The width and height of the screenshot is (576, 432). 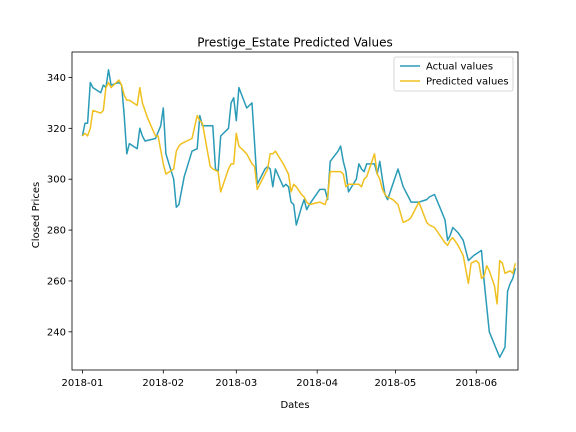 What do you see at coordinates (56, 231) in the screenshot?
I see `y-tick-label: 280` at bounding box center [56, 231].